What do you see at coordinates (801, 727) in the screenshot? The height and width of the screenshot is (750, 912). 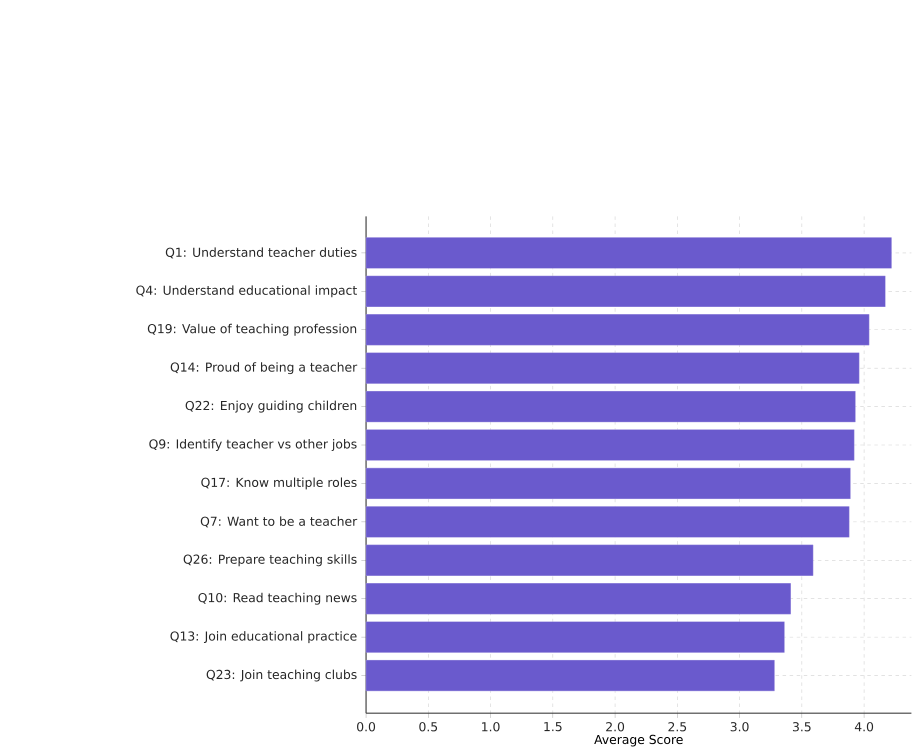 I see `x-tick-label: 3.5` at bounding box center [801, 727].